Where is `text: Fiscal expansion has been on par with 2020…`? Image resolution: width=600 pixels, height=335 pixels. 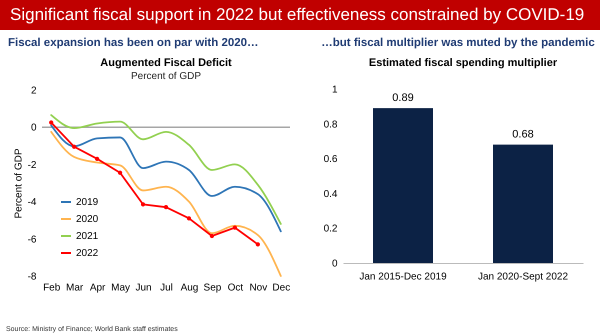
text: Fiscal expansion has been on par with 2020… is located at coordinates (134, 43).